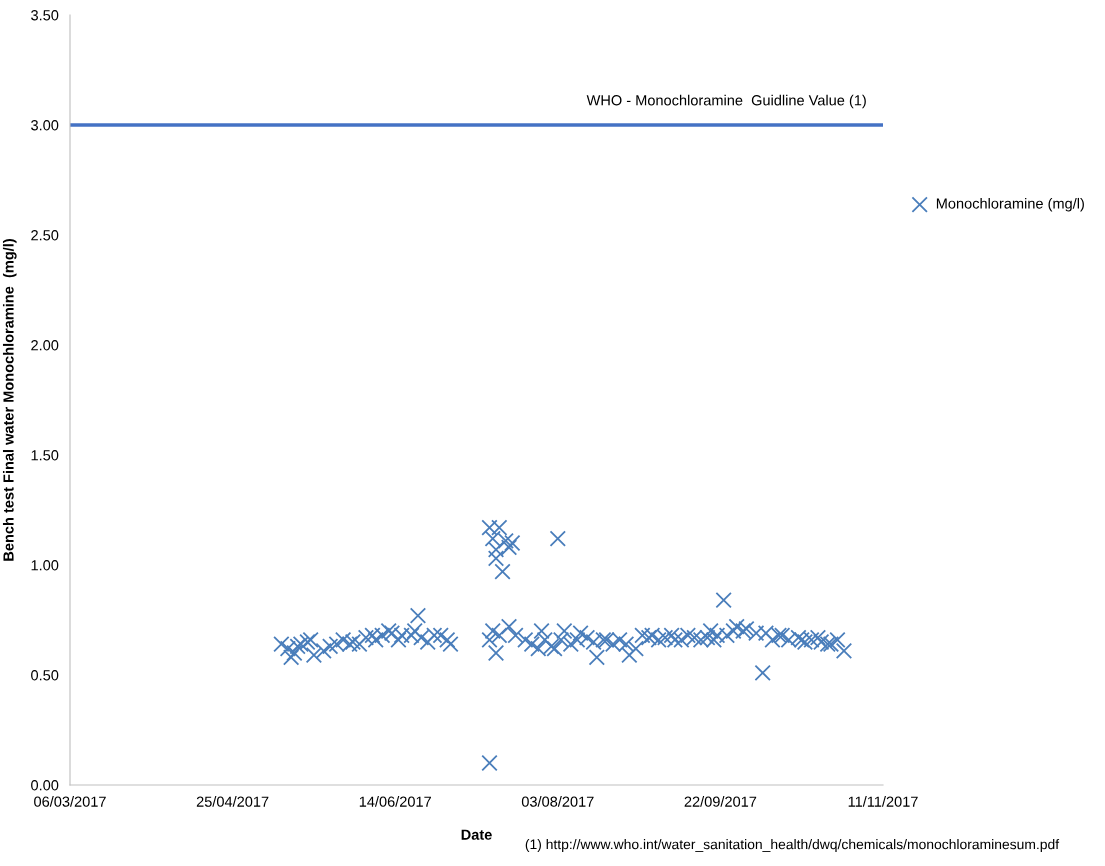  What do you see at coordinates (45, 455) in the screenshot?
I see `y-tick-label: 1.50` at bounding box center [45, 455].